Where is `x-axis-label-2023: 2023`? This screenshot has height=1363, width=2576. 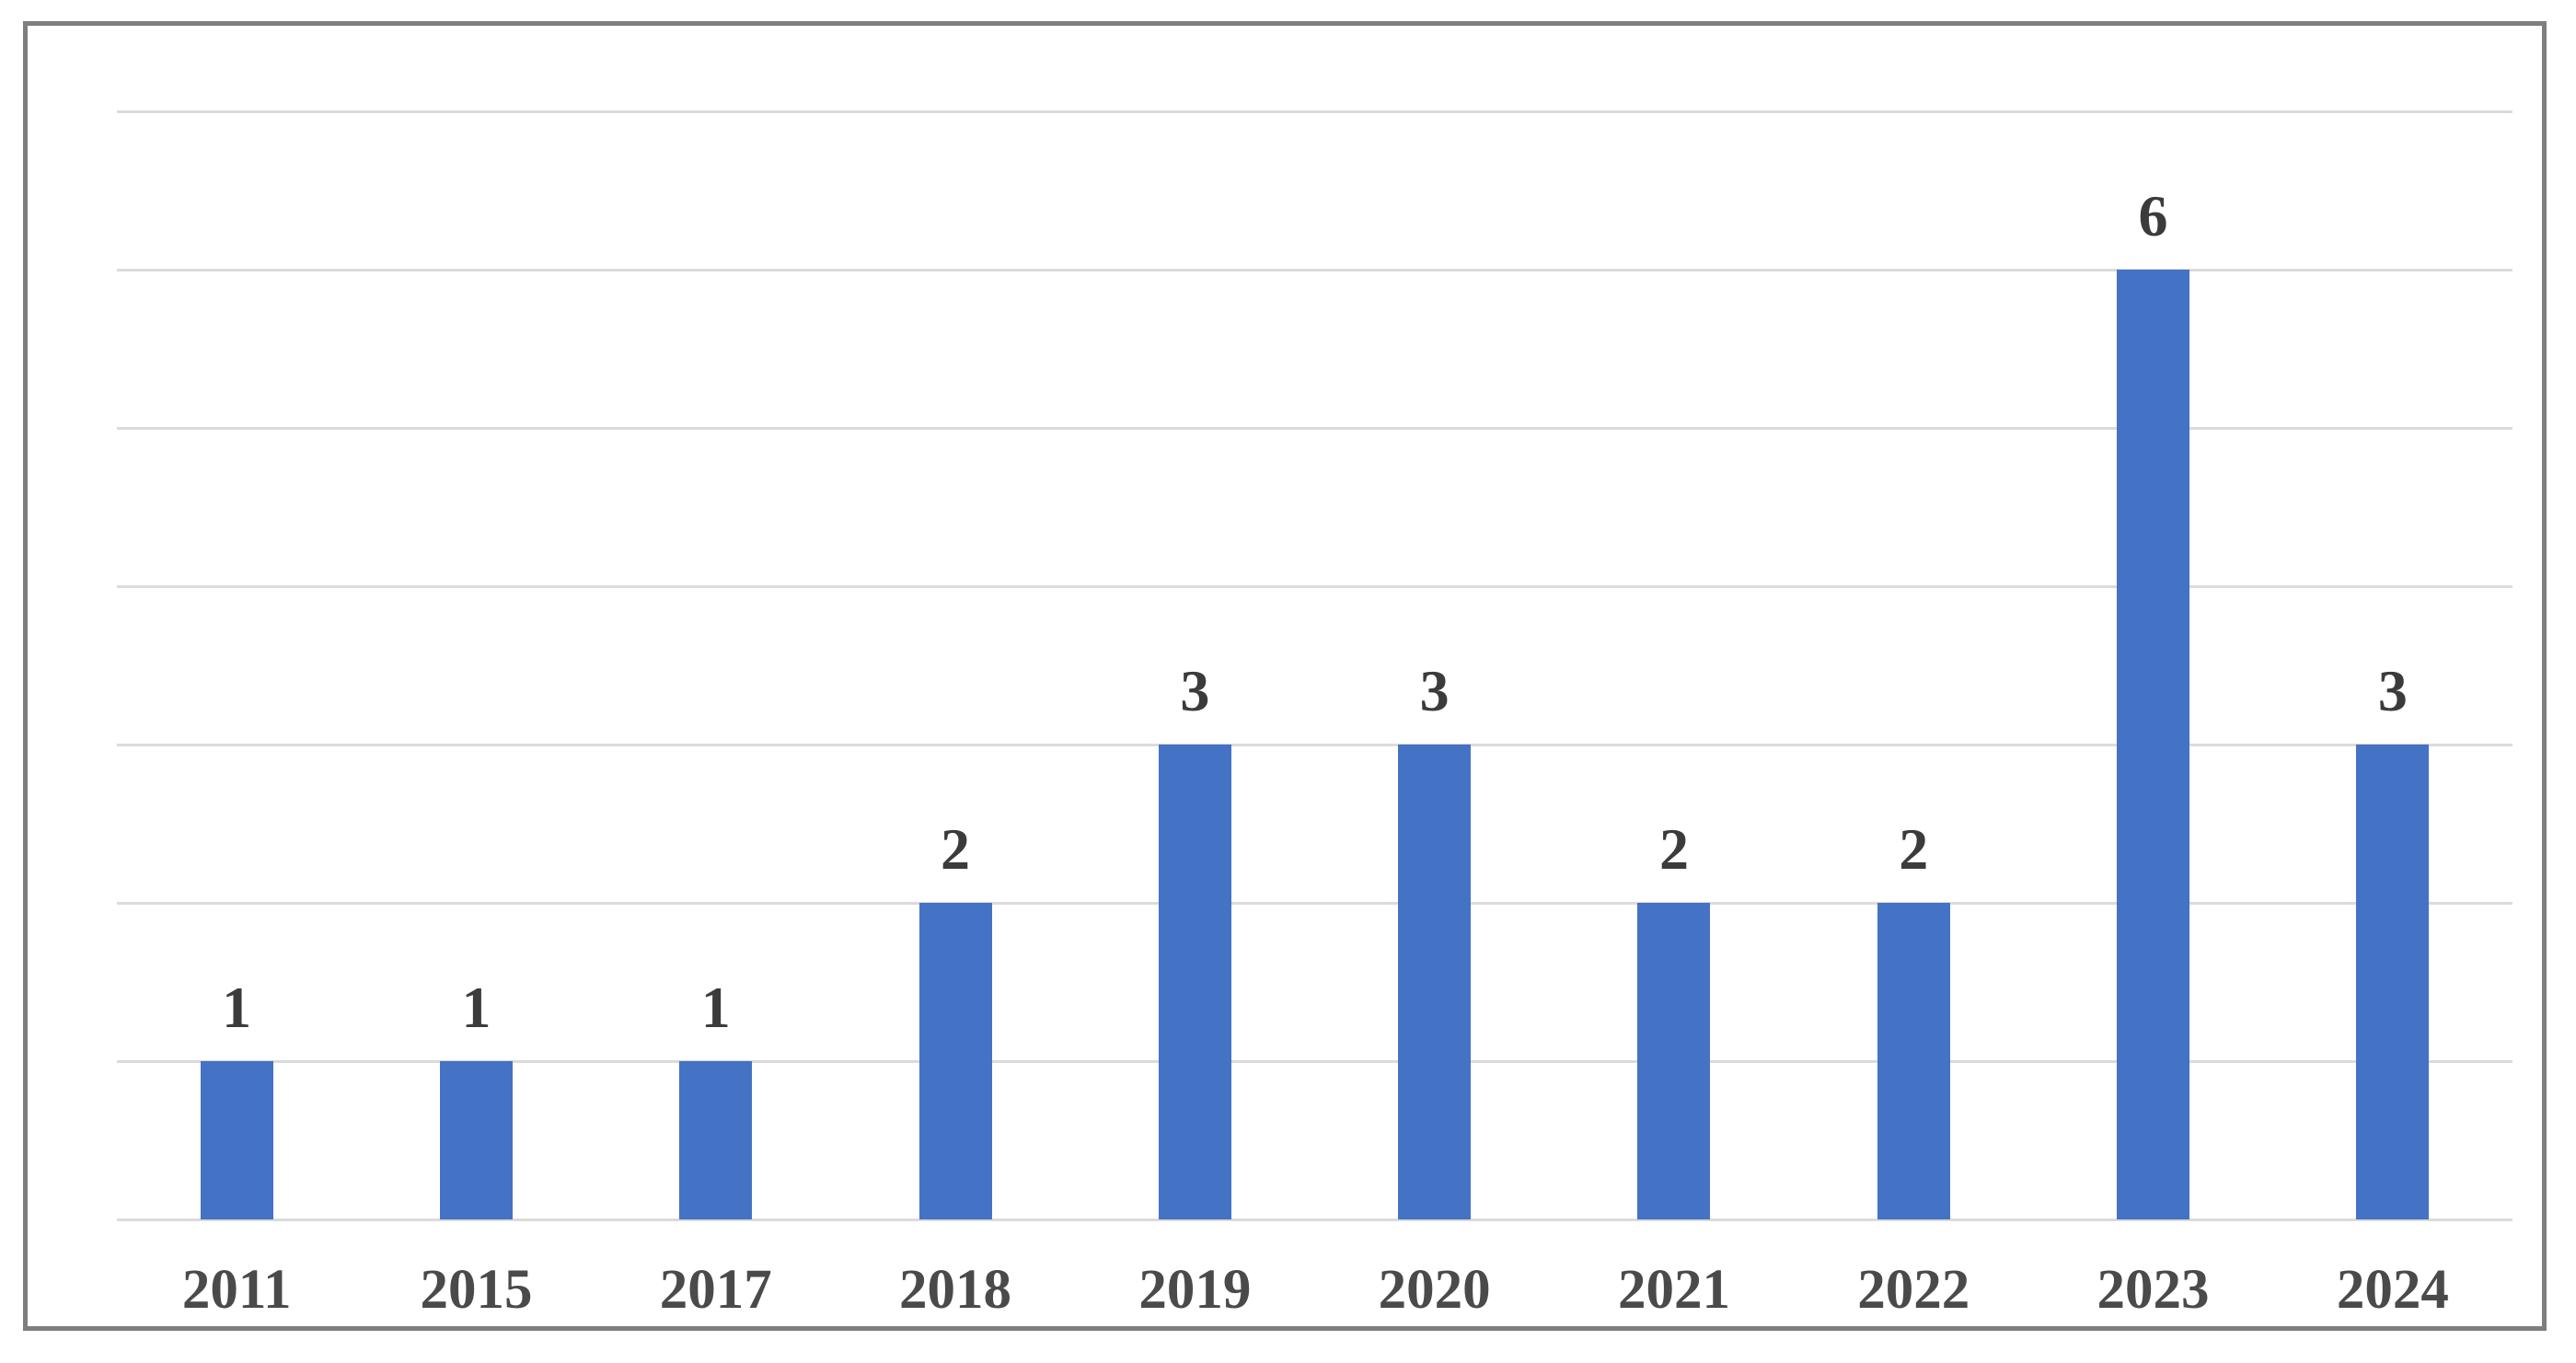 x-axis-label-2023: 2023 is located at coordinates (2153, 1290).